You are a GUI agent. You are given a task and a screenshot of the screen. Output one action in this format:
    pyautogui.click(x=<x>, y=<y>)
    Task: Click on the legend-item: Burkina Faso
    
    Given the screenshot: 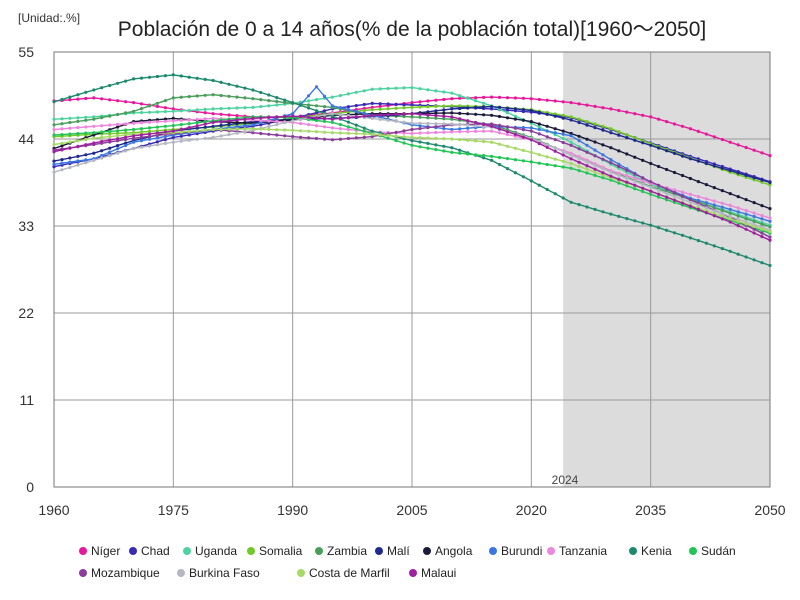 What is the action you would take?
    pyautogui.click(x=218, y=573)
    